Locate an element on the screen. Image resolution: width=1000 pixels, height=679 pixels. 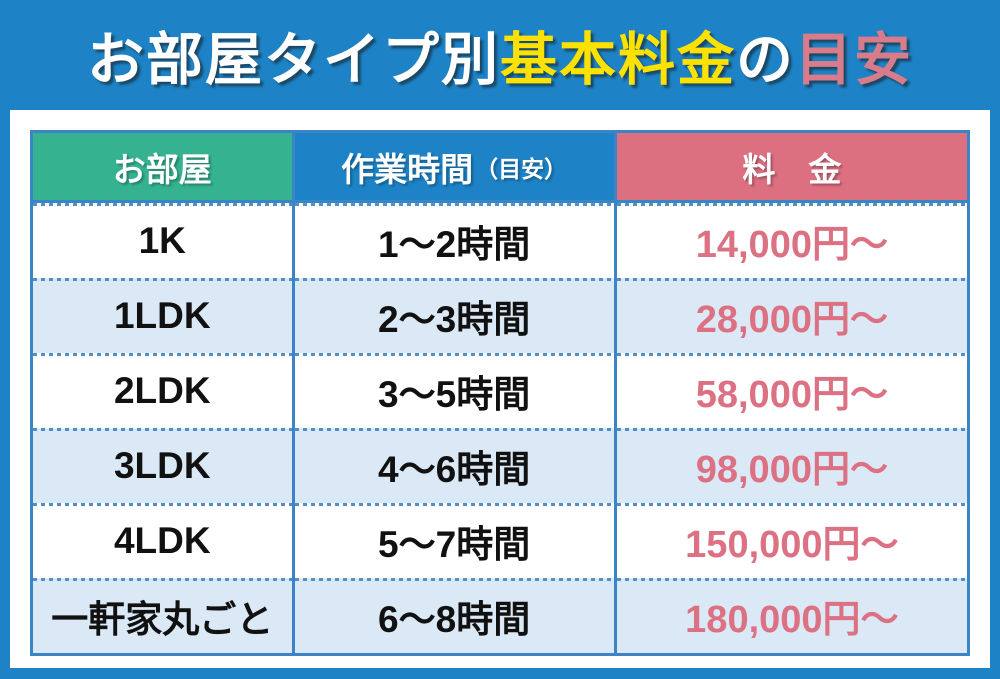
room-cell: 1LDK is located at coordinates (164, 315).